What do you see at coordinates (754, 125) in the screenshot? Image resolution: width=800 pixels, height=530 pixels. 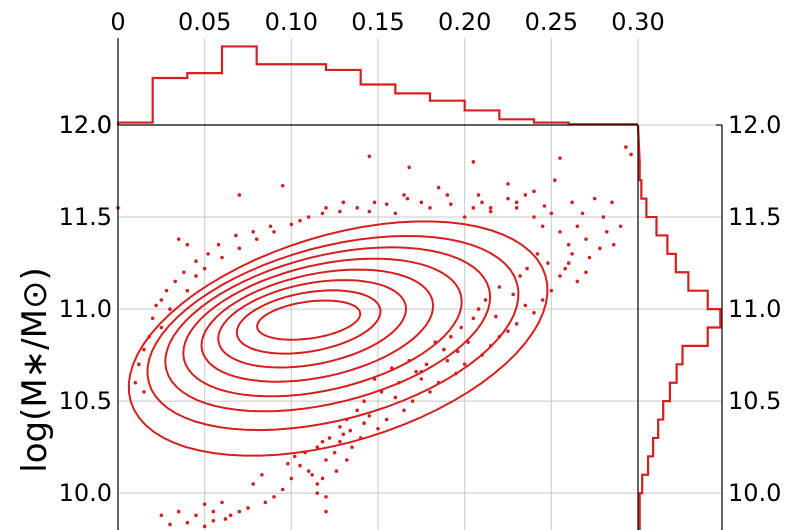 I see `y-tick-label-right: 12.0` at bounding box center [754, 125].